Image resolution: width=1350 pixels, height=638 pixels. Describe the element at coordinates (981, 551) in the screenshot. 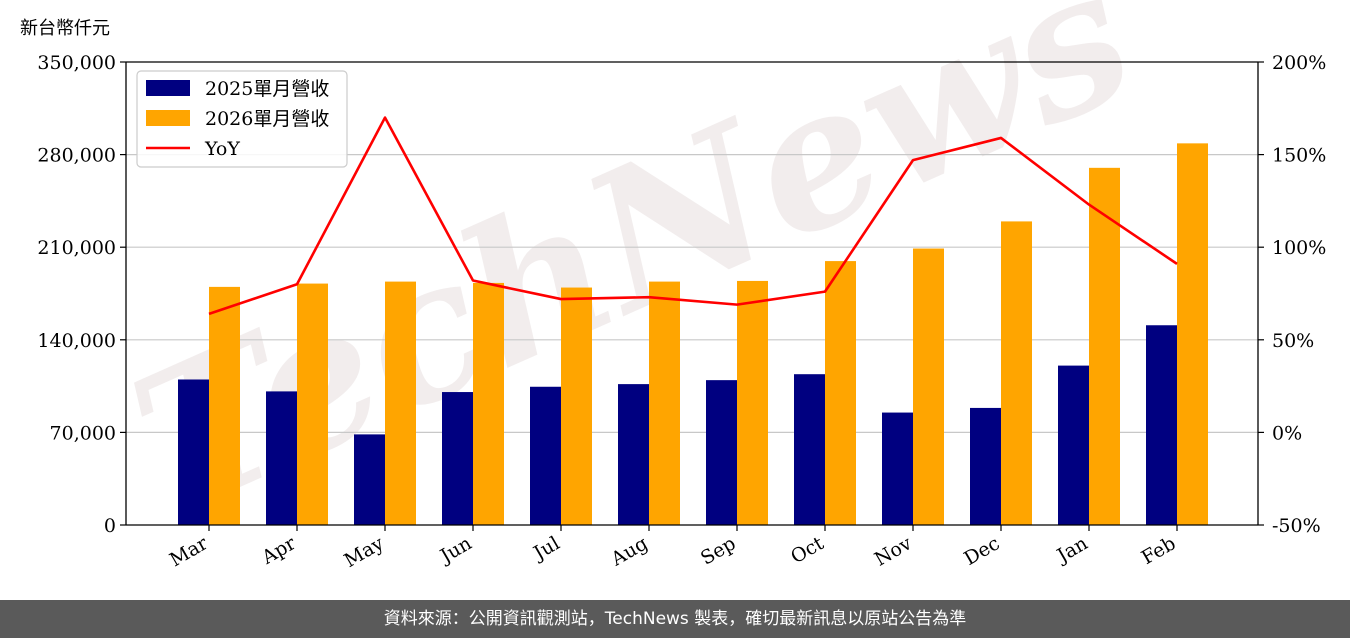

I see `x-tick-label-dec: Dec` at that location.